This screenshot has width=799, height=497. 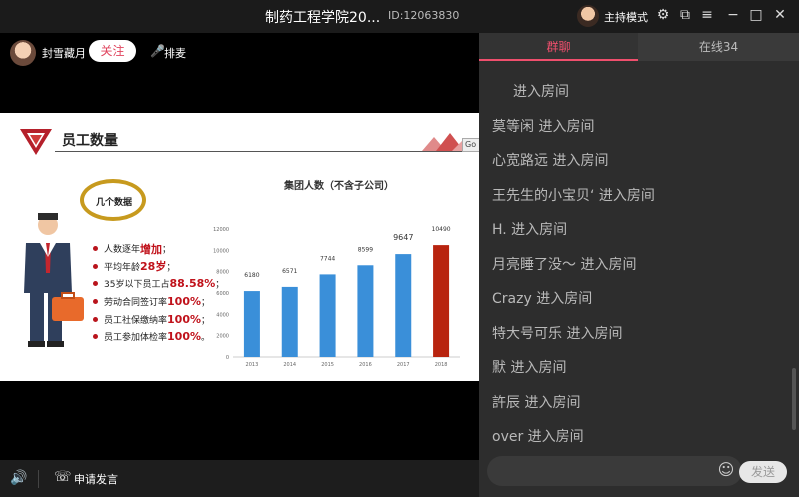 I want to click on bullet-item: 35岁以下员工占 88.58%；, so click(x=158, y=284).